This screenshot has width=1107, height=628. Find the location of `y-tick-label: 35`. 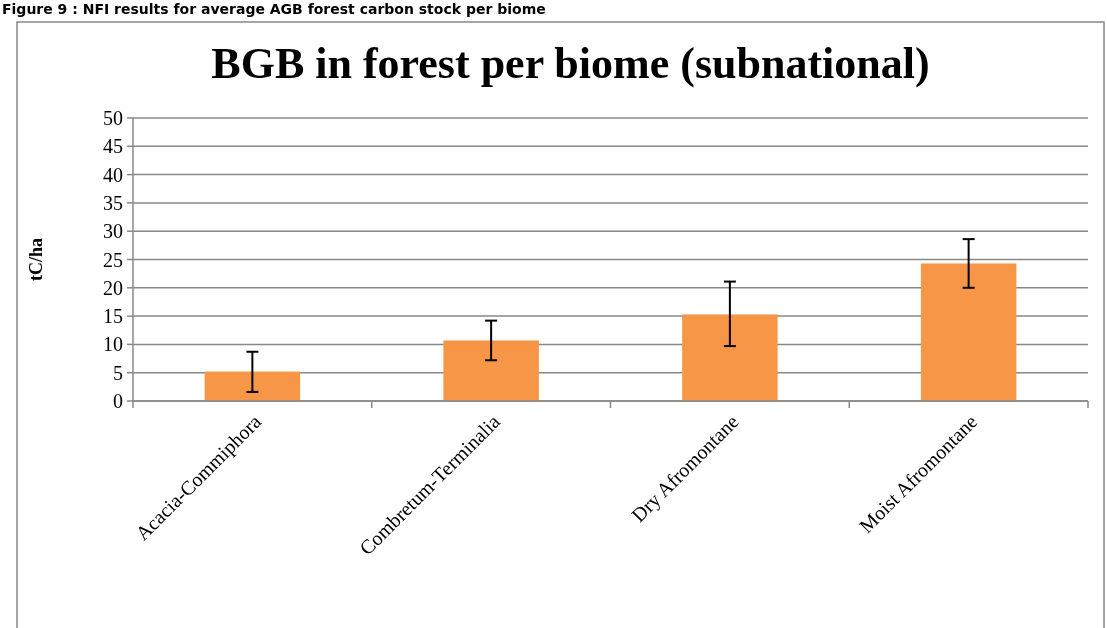

y-tick-label: 35 is located at coordinates (113, 202).